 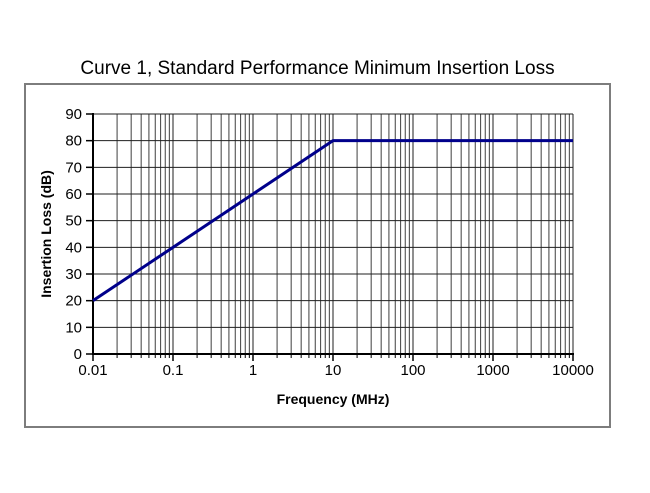 What do you see at coordinates (92, 370) in the screenshot?
I see `x-tick-label: 0.01` at bounding box center [92, 370].